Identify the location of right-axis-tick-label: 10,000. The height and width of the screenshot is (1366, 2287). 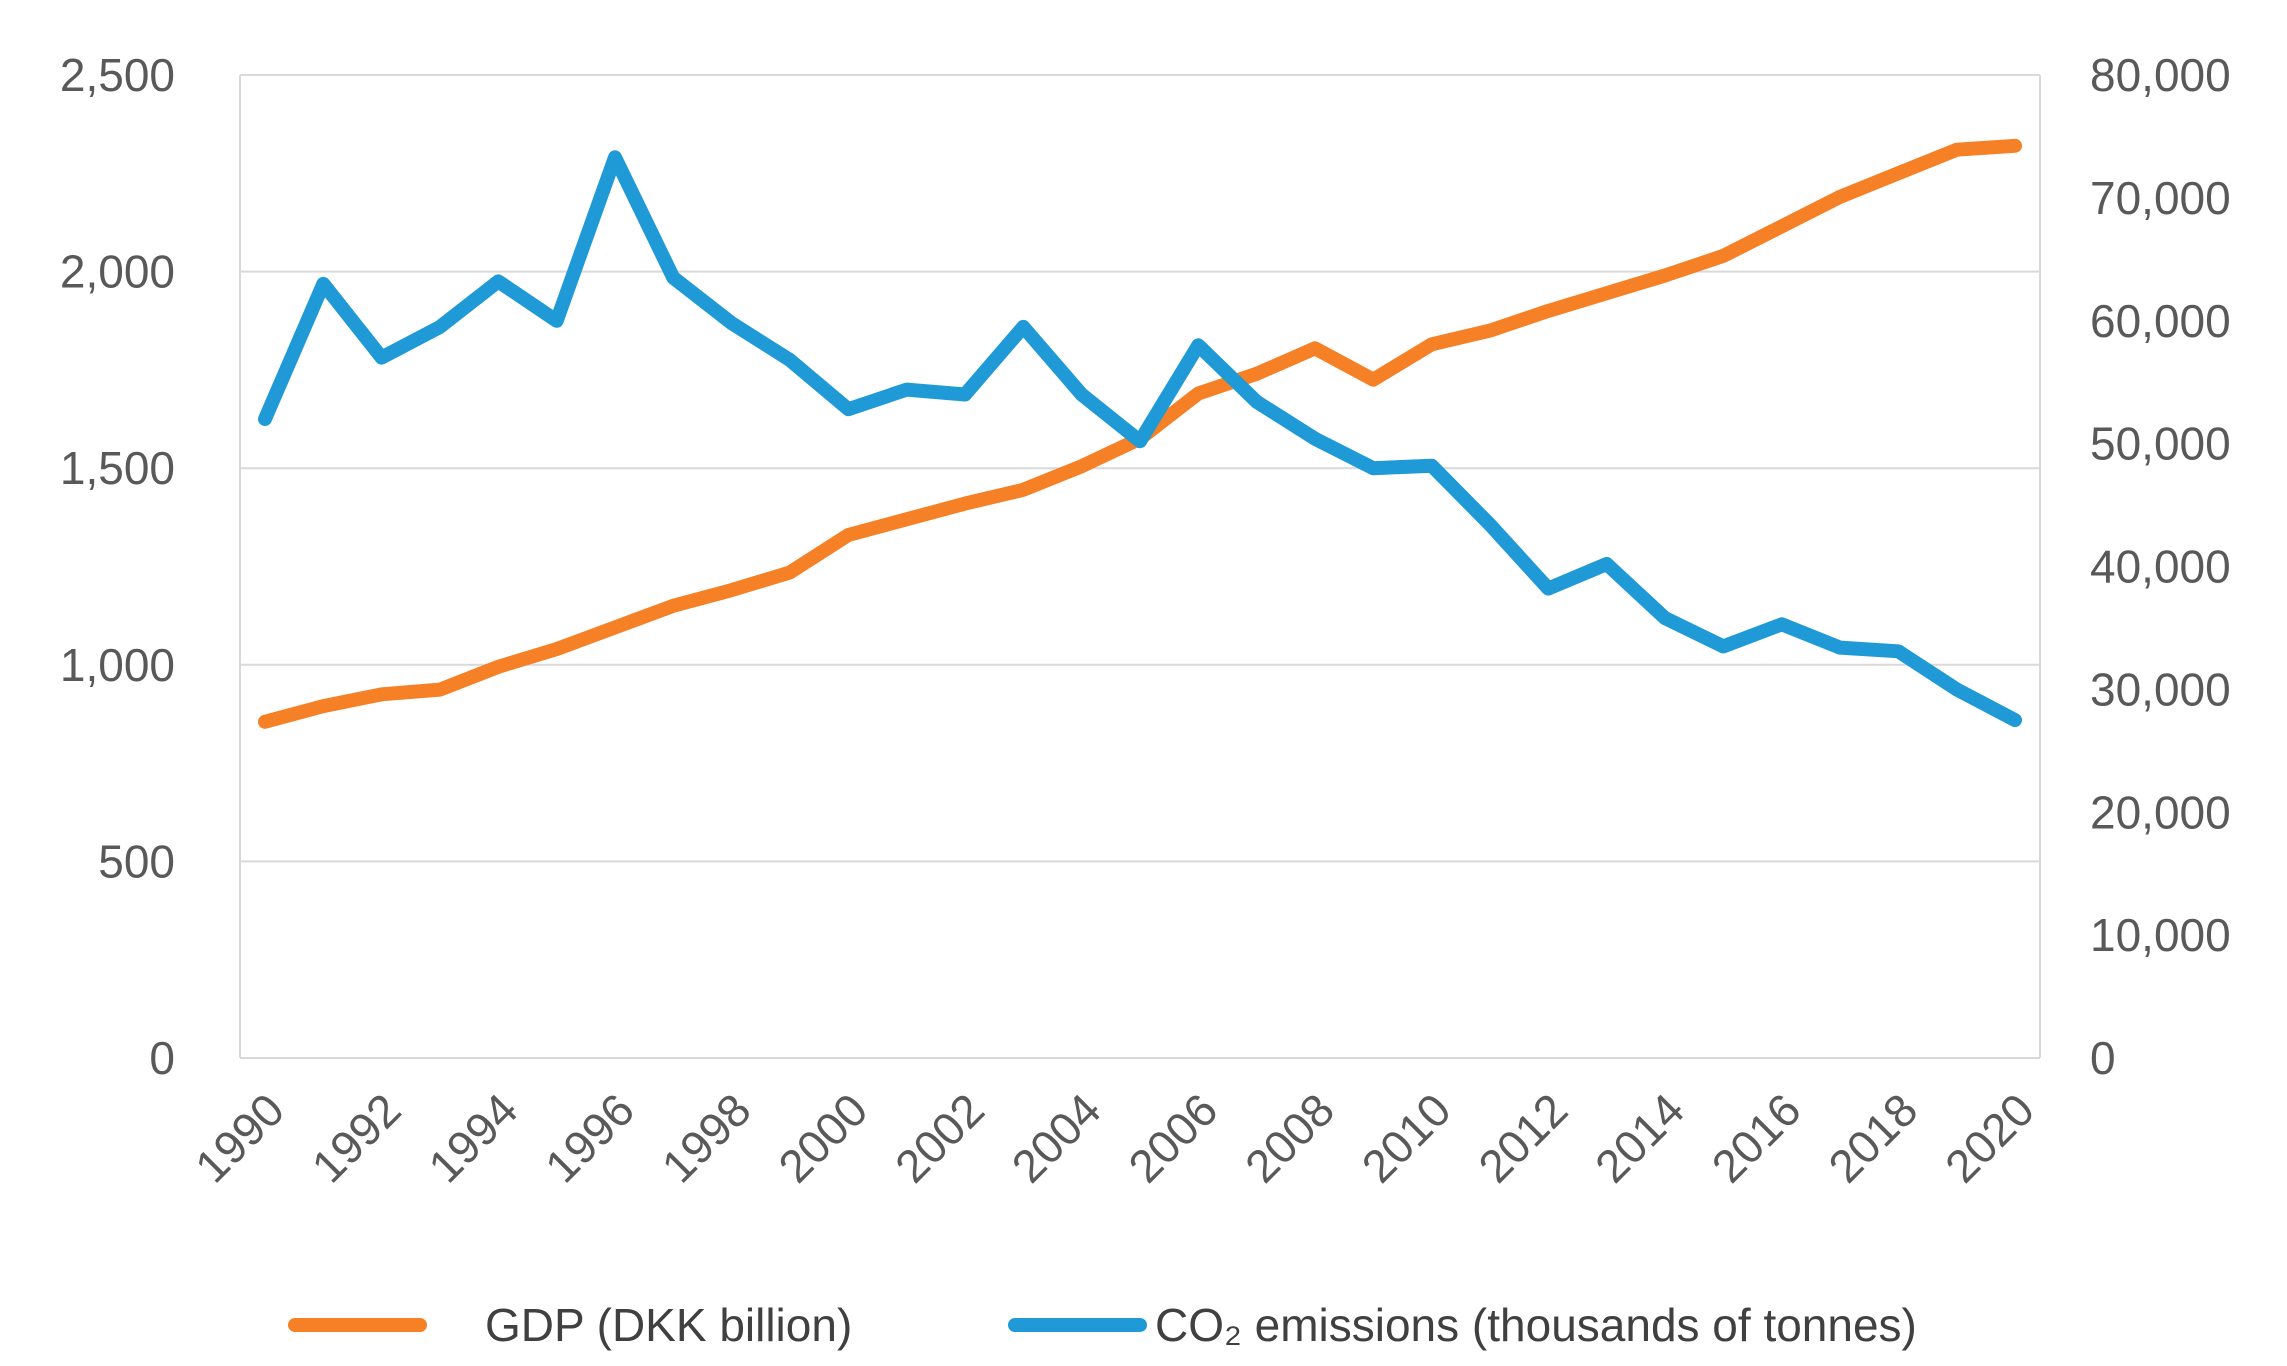
(2160, 935).